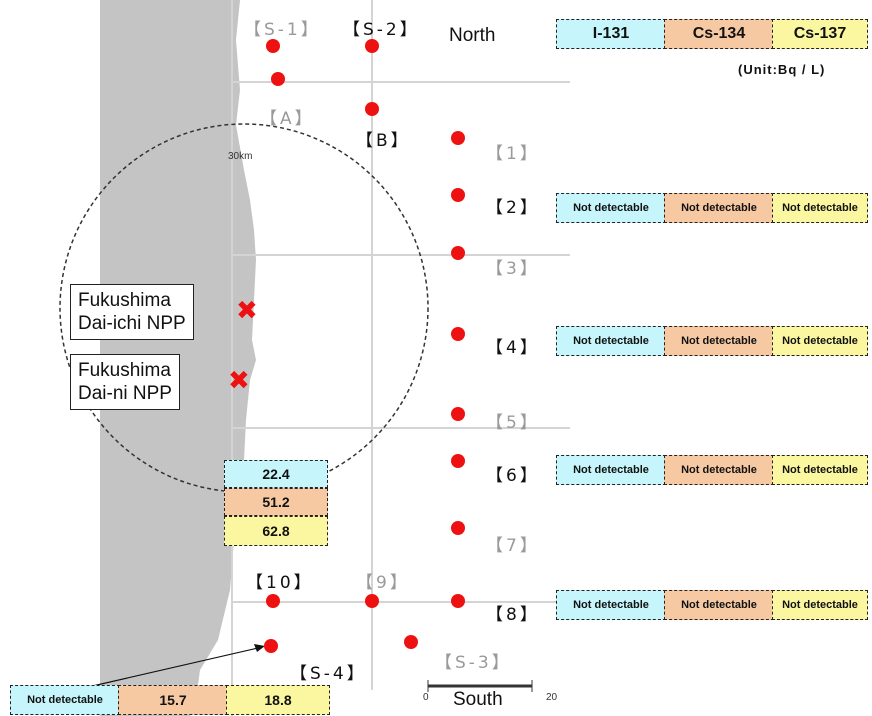 The width and height of the screenshot is (872, 716). Describe the element at coordinates (276, 502) in the screenshot. I see `reading-coastal-cs134: 51.2` at that location.